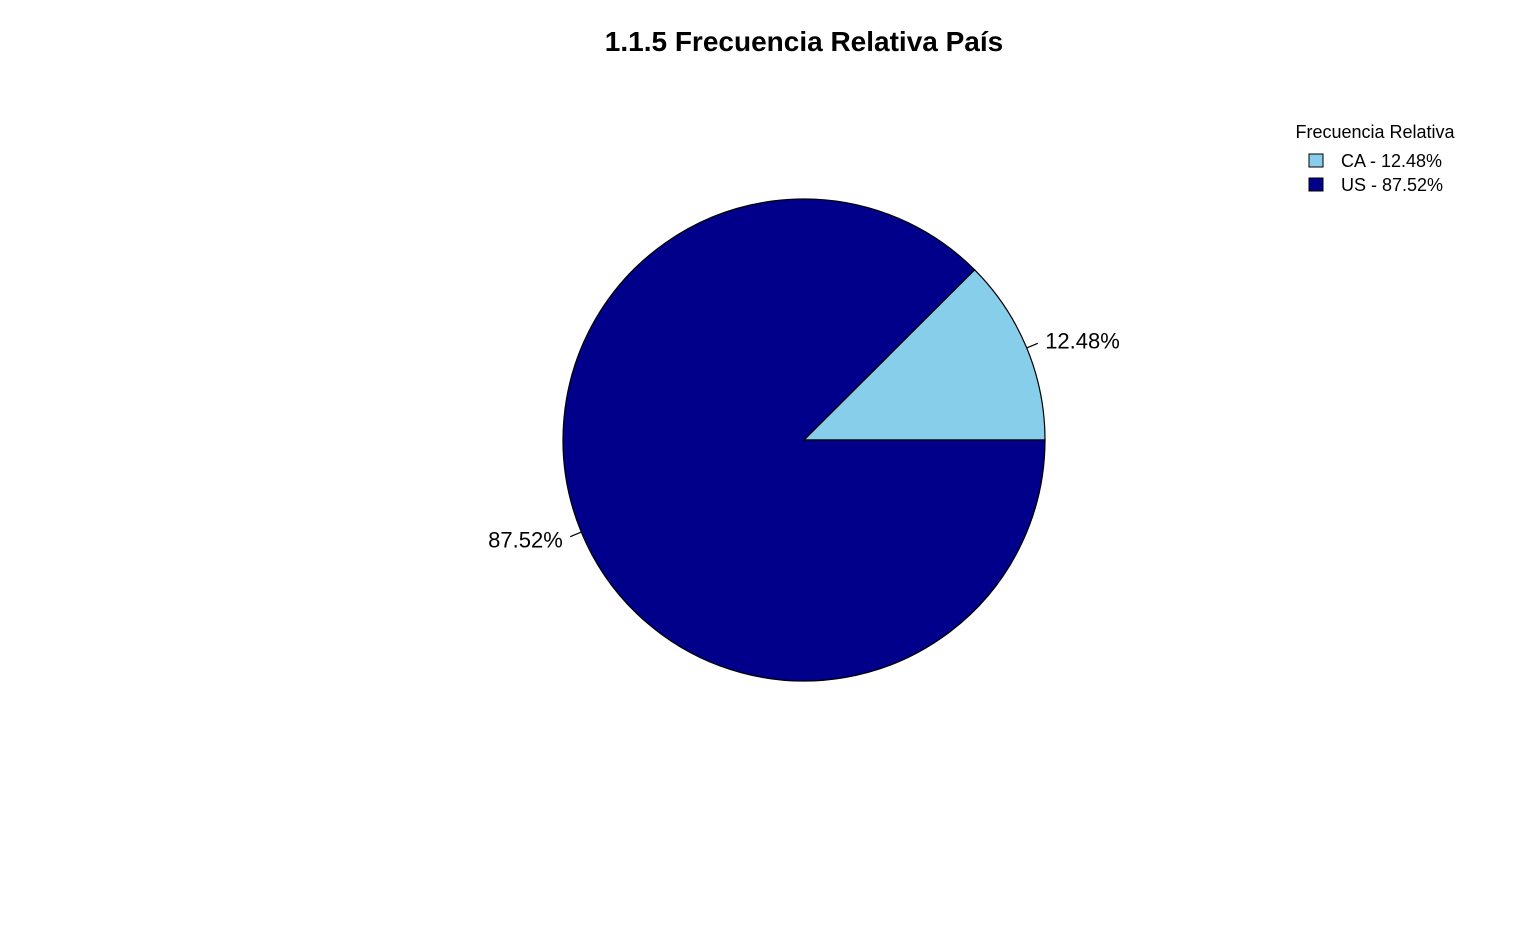 This screenshot has height=939, width=1522. I want to click on pie-slice-ca, so click(924, 354).